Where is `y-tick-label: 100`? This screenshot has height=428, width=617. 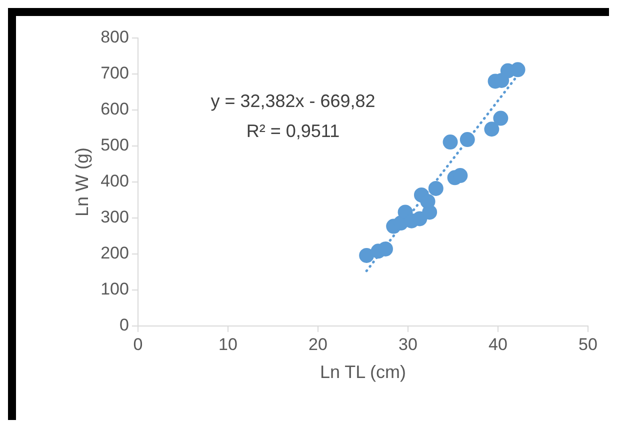
y-tick-label: 100 is located at coordinates (114, 289).